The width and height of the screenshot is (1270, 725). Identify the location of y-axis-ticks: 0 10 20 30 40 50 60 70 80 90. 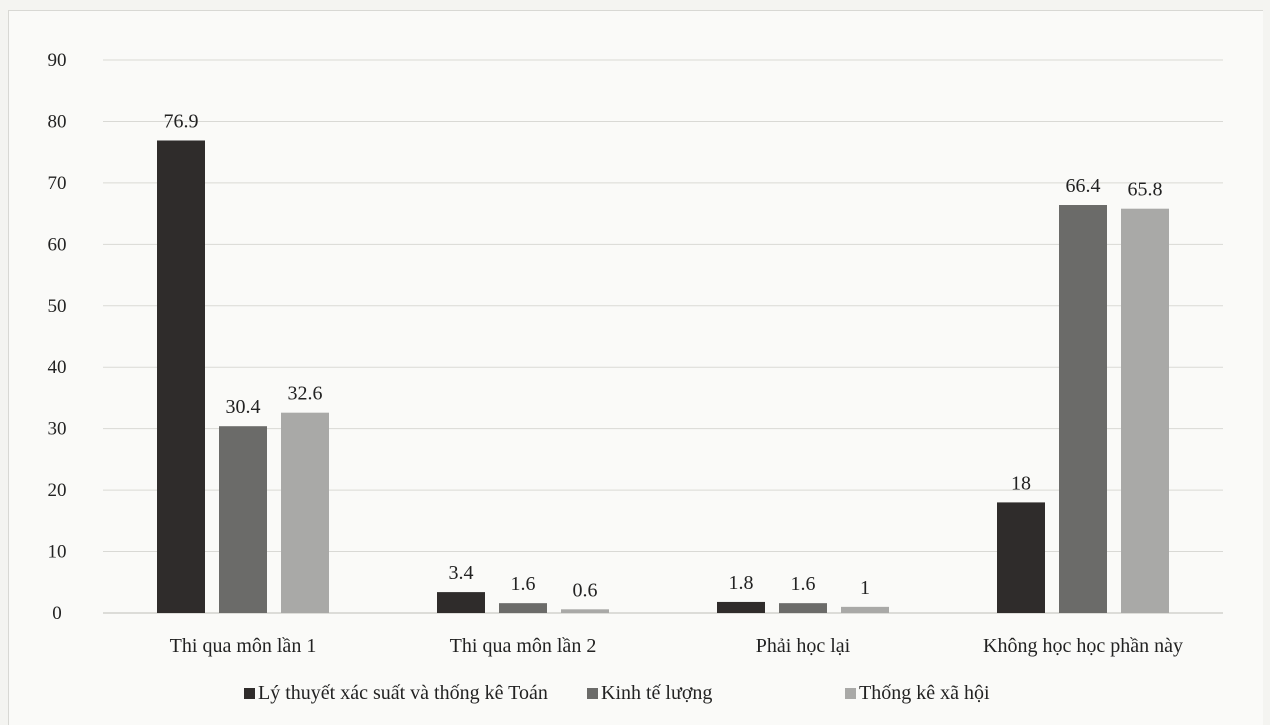
(57, 337).